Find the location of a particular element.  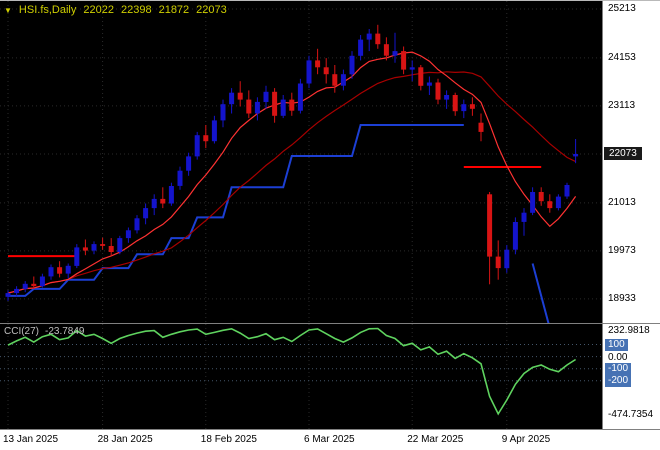

quote-close: 22073 is located at coordinates (211, 10).